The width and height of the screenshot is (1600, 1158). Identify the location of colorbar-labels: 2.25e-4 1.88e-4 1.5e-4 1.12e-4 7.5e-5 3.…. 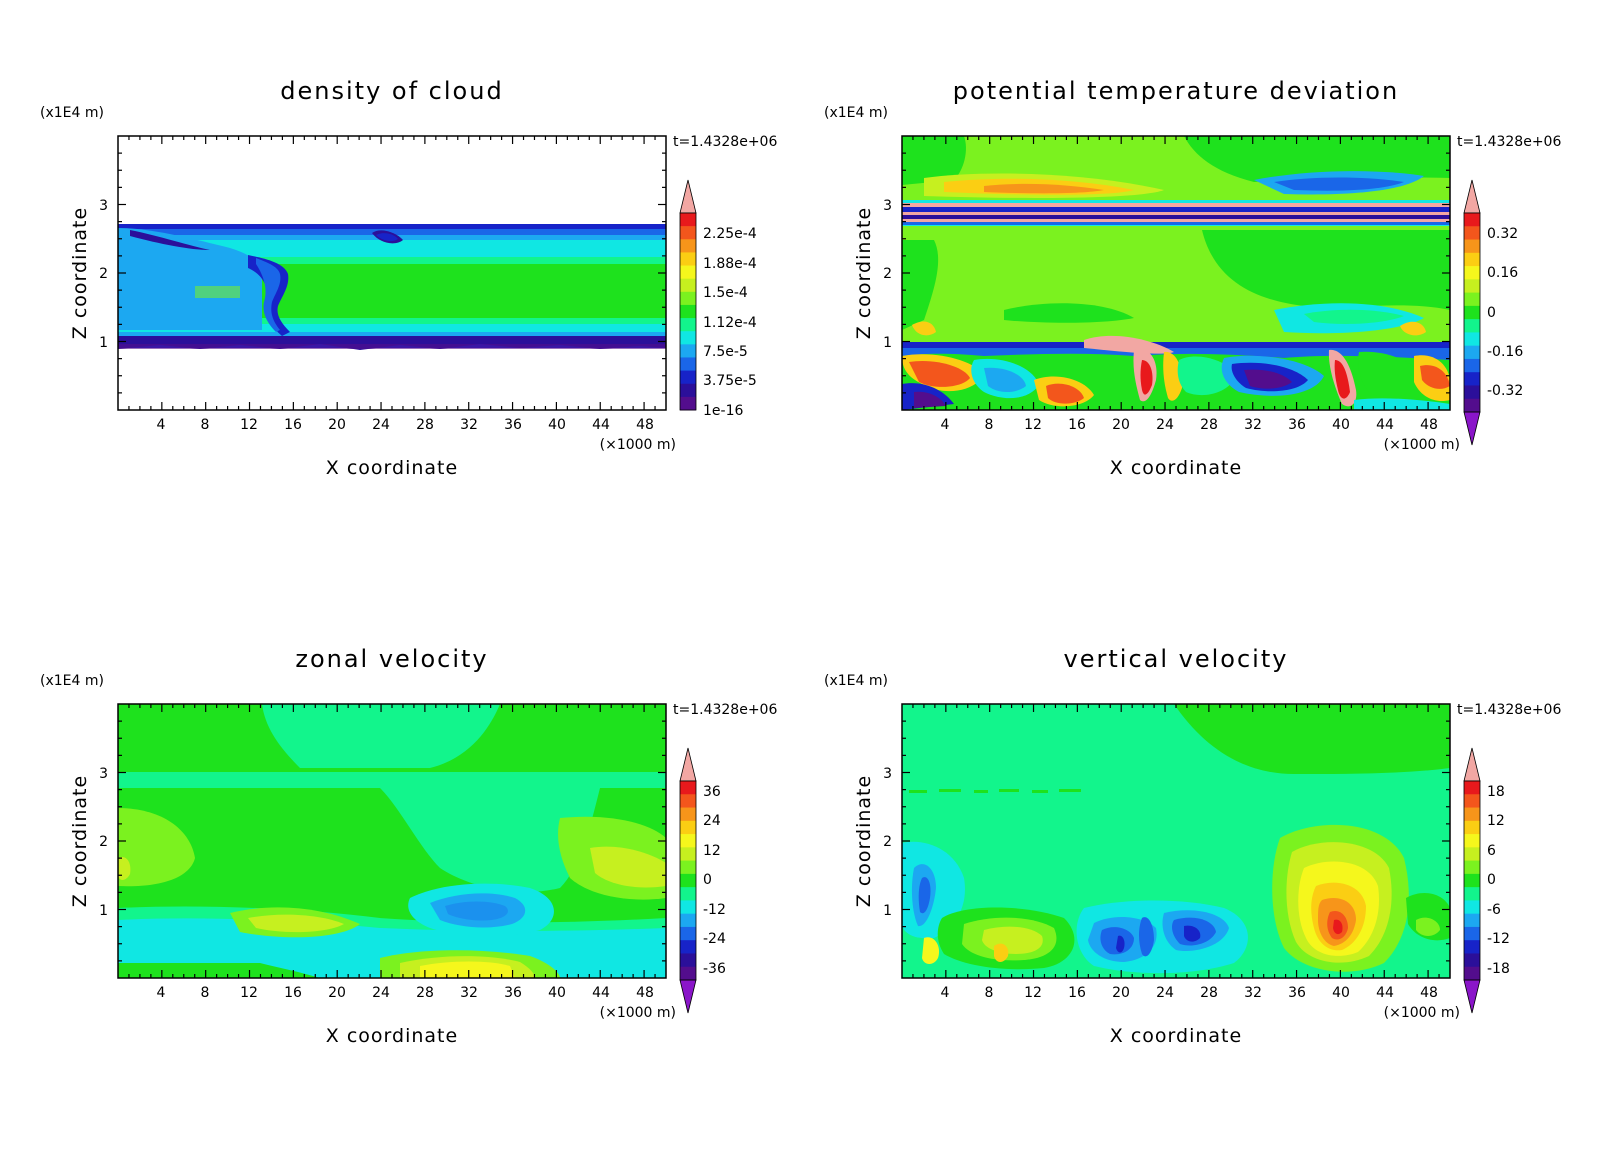
(730, 322).